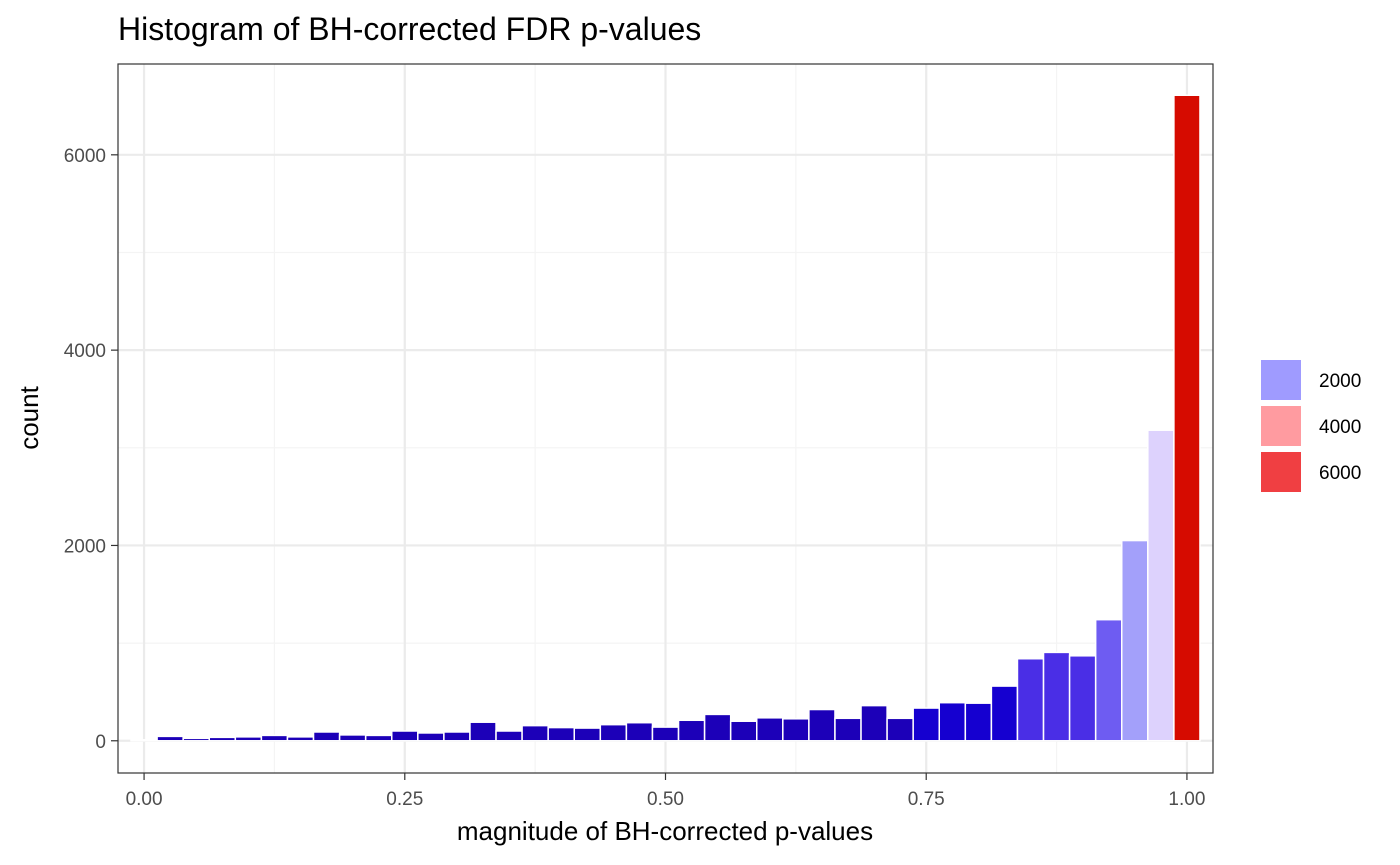  Describe the element at coordinates (144, 799) in the screenshot. I see `x-tick-label: 0.00` at that location.